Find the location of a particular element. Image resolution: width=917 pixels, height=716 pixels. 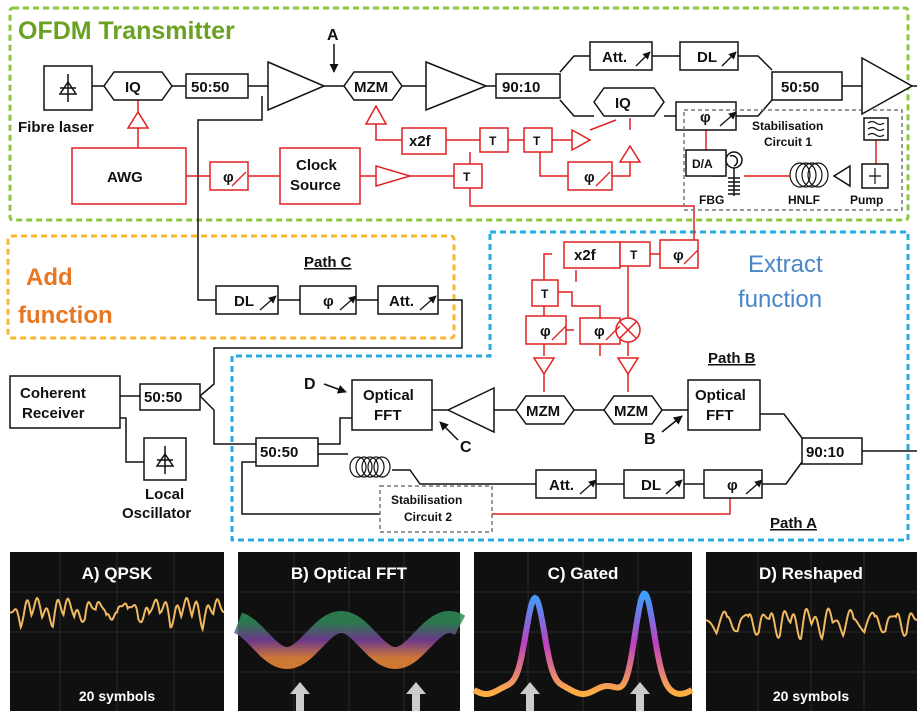

fibre-laser is located at coordinates (68, 88).